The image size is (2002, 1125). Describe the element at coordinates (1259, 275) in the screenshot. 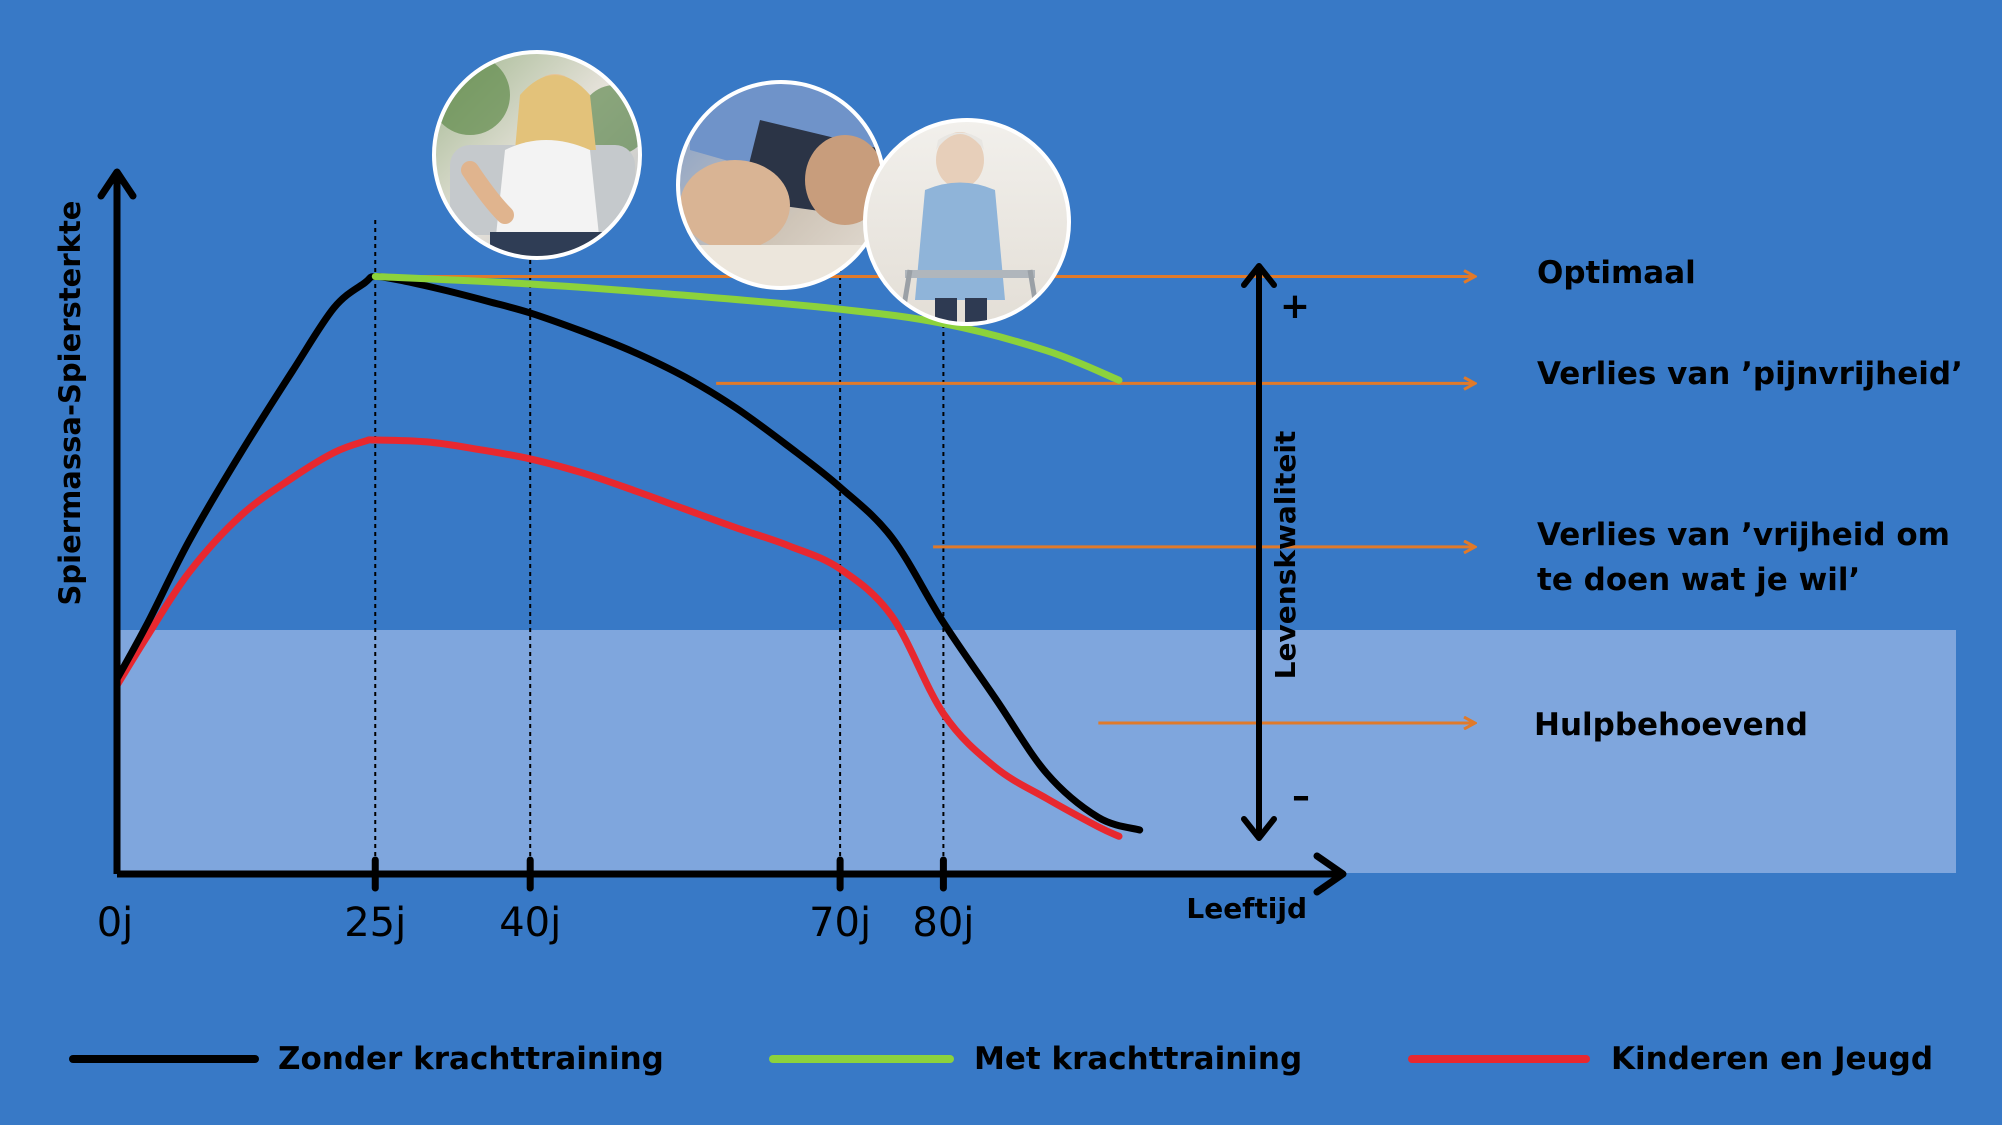

I see `quality-axis-up-arrow` at that location.